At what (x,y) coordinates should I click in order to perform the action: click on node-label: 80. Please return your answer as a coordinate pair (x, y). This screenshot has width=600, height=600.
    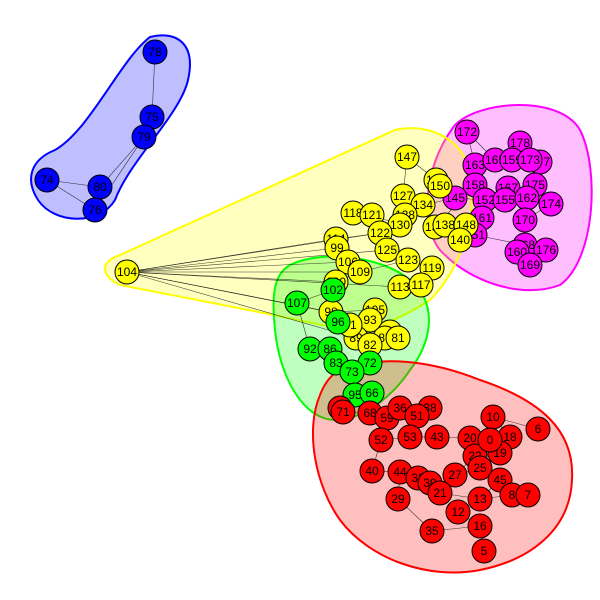
    Looking at the image, I should click on (100, 187).